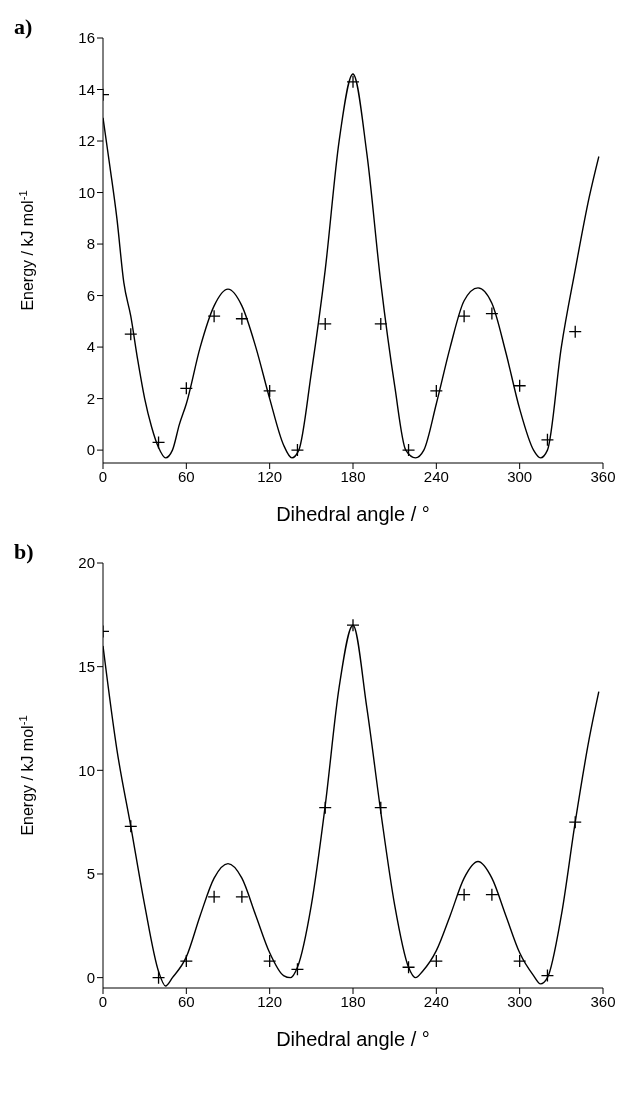  What do you see at coordinates (23, 27) in the screenshot?
I see `chart-title: a)` at bounding box center [23, 27].